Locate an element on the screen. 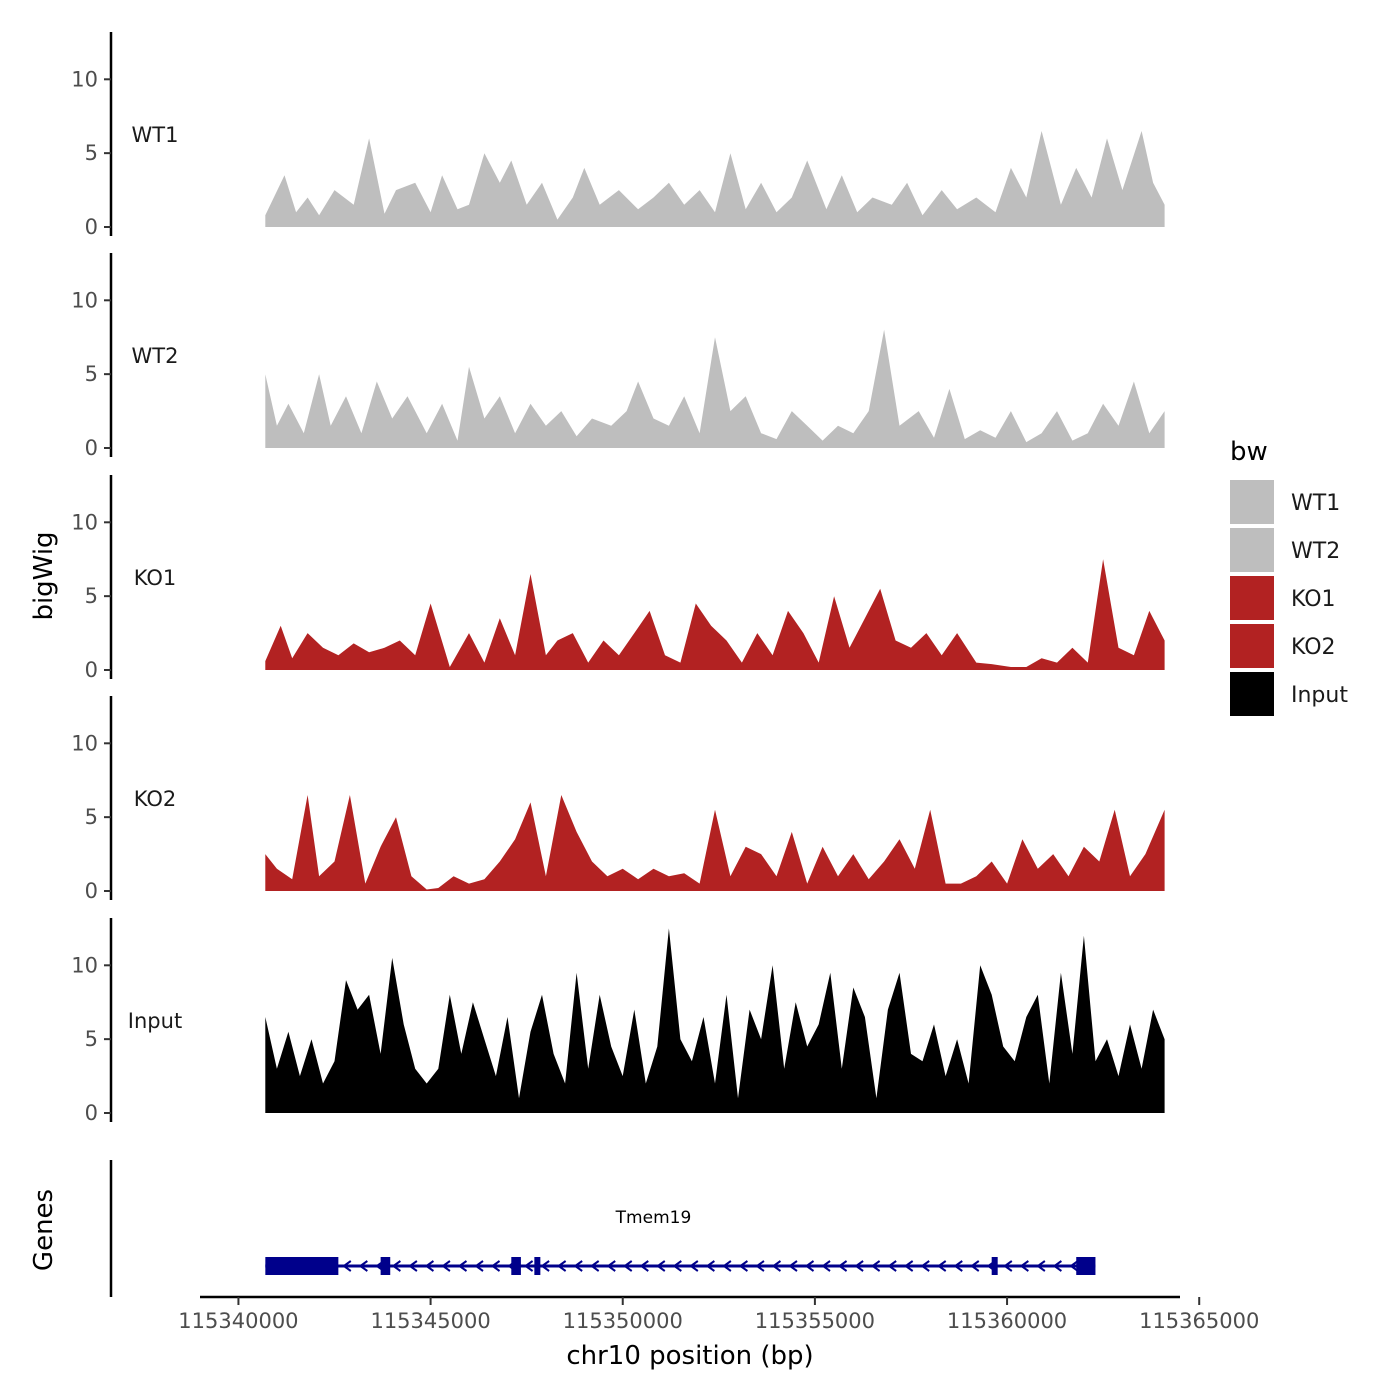 This screenshot has width=1400, height=1400. legend-label: WT1 is located at coordinates (1315, 503).